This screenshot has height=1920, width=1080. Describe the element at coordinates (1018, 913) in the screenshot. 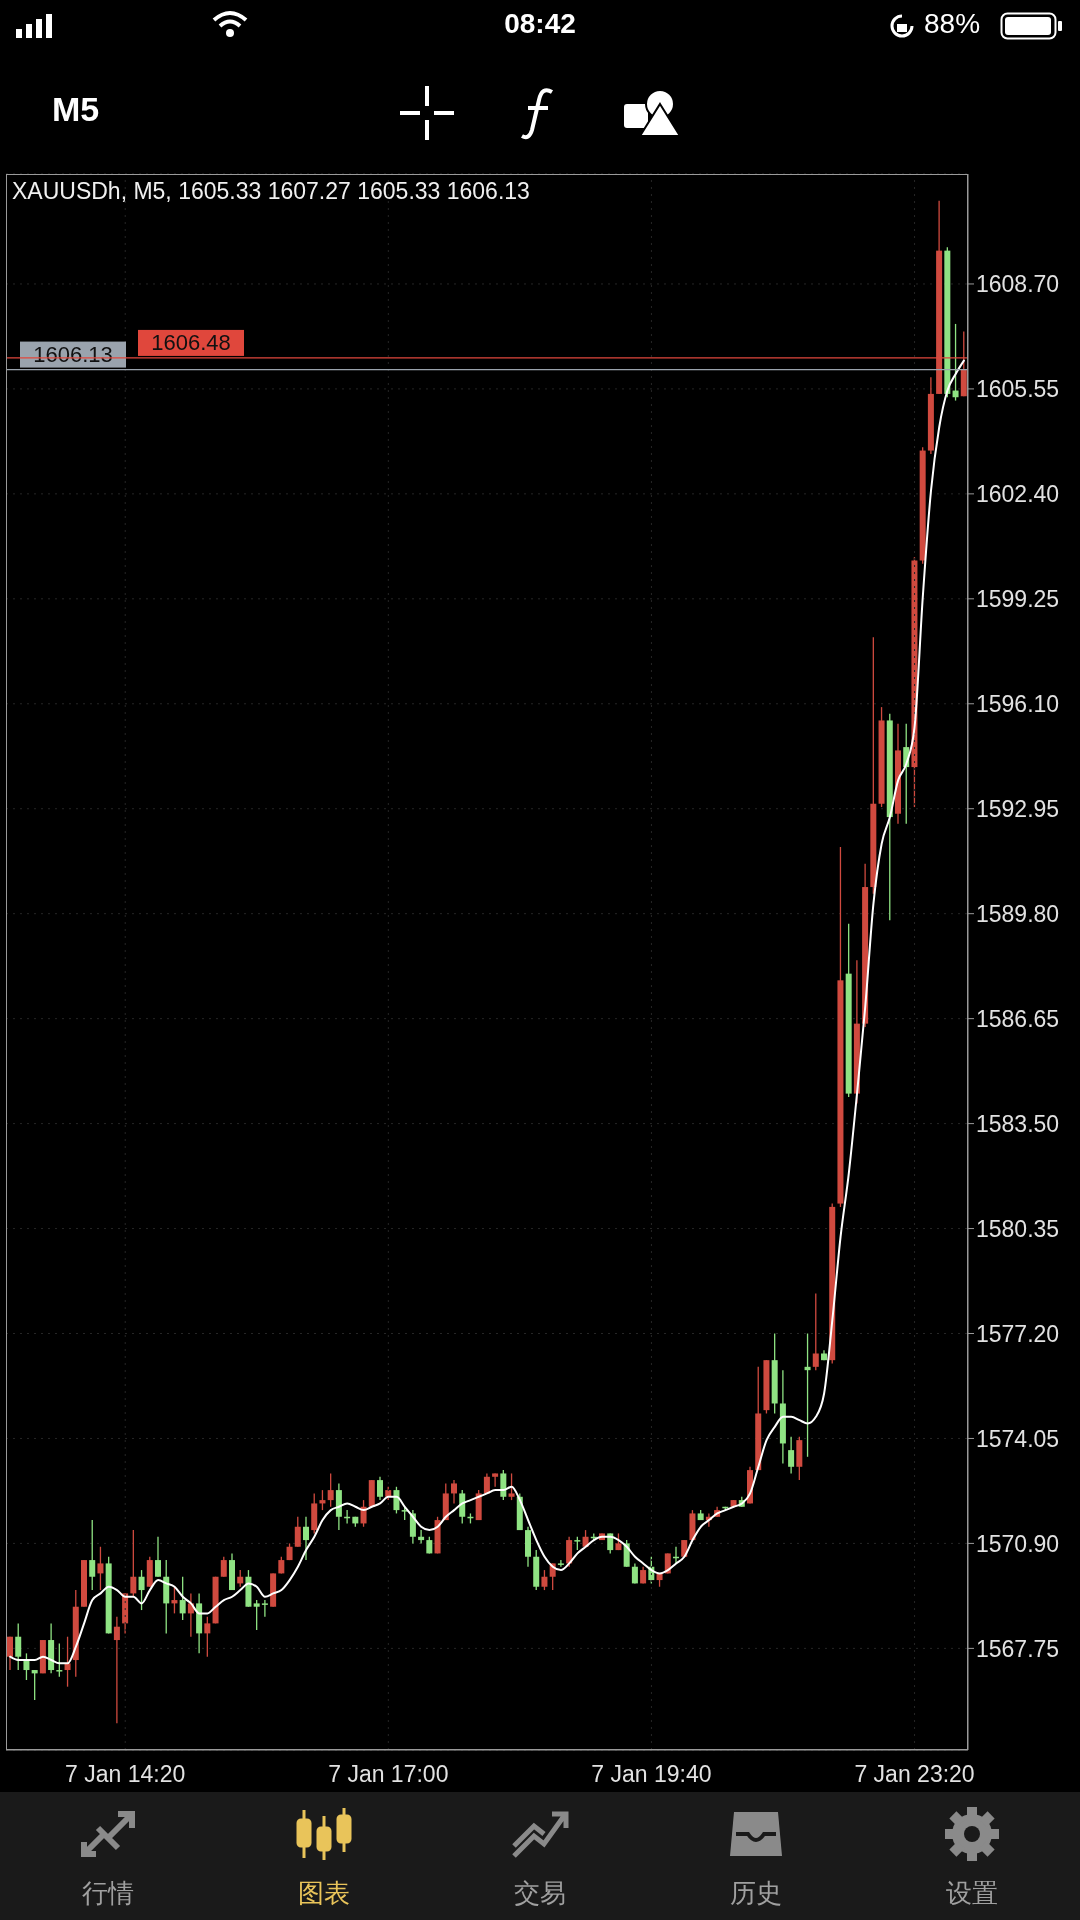

I see `y-tick-label: 1589.80` at that location.